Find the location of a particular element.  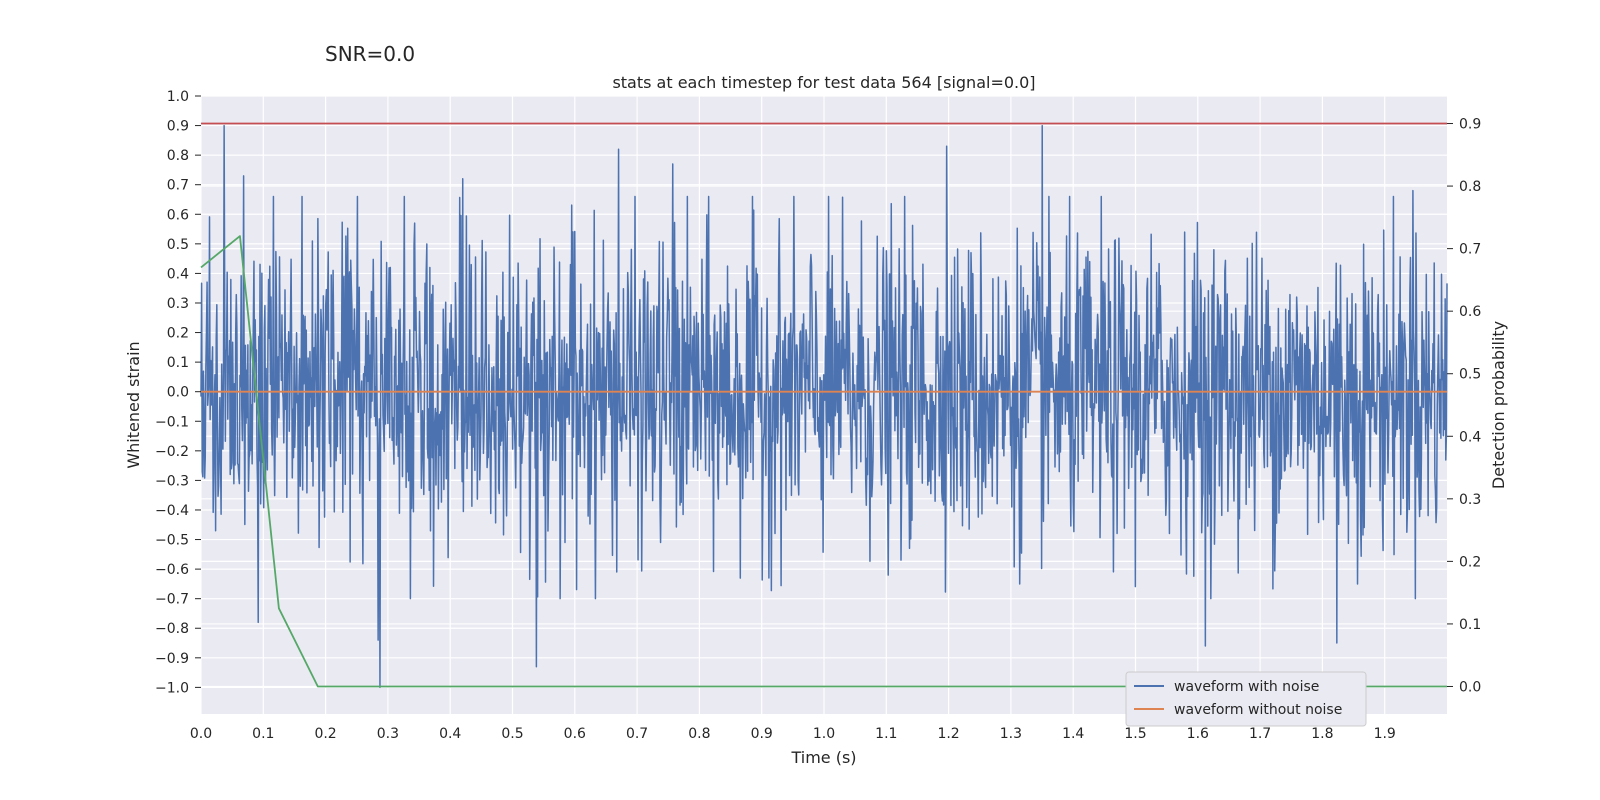

x-tick-label: 0.6 is located at coordinates (575, 734).